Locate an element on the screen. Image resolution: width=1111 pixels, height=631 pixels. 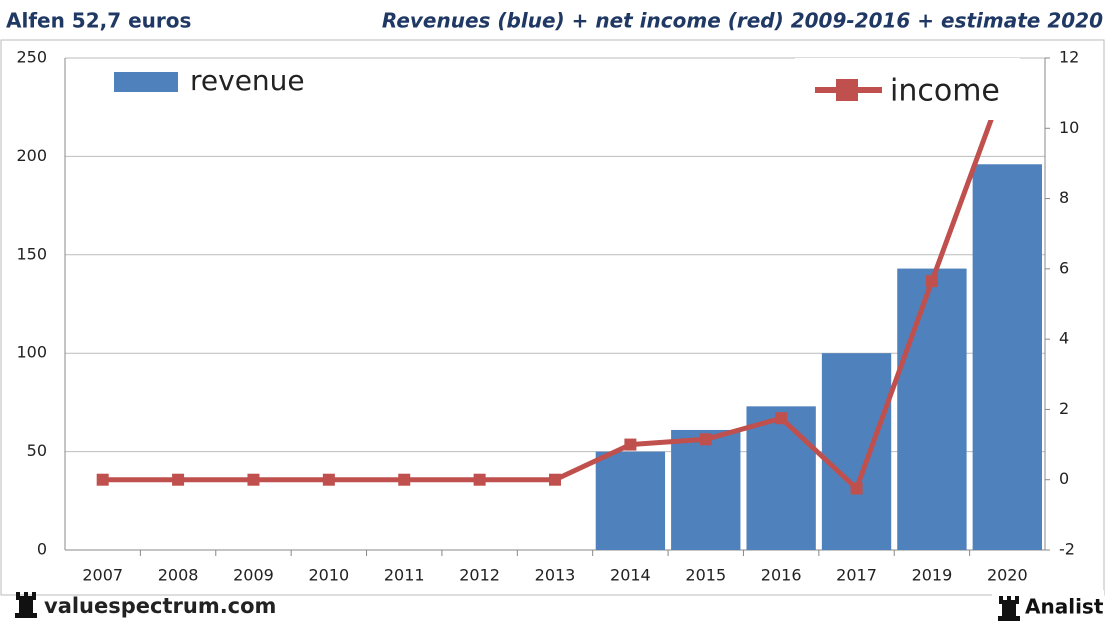
y2-tick-label: 12 is located at coordinates (1069, 57).